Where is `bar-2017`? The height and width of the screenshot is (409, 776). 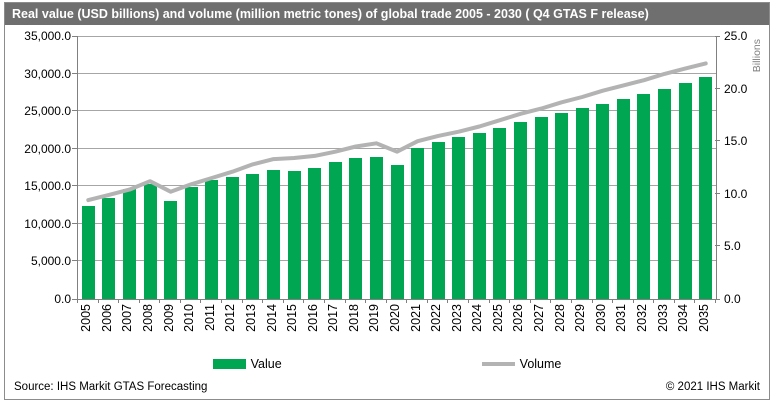 bar-2017 is located at coordinates (335, 230).